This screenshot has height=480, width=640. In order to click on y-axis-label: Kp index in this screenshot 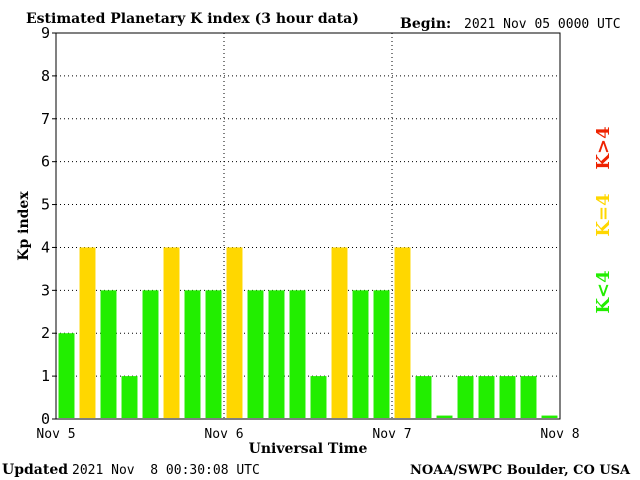, I will do `click(24, 226)`.